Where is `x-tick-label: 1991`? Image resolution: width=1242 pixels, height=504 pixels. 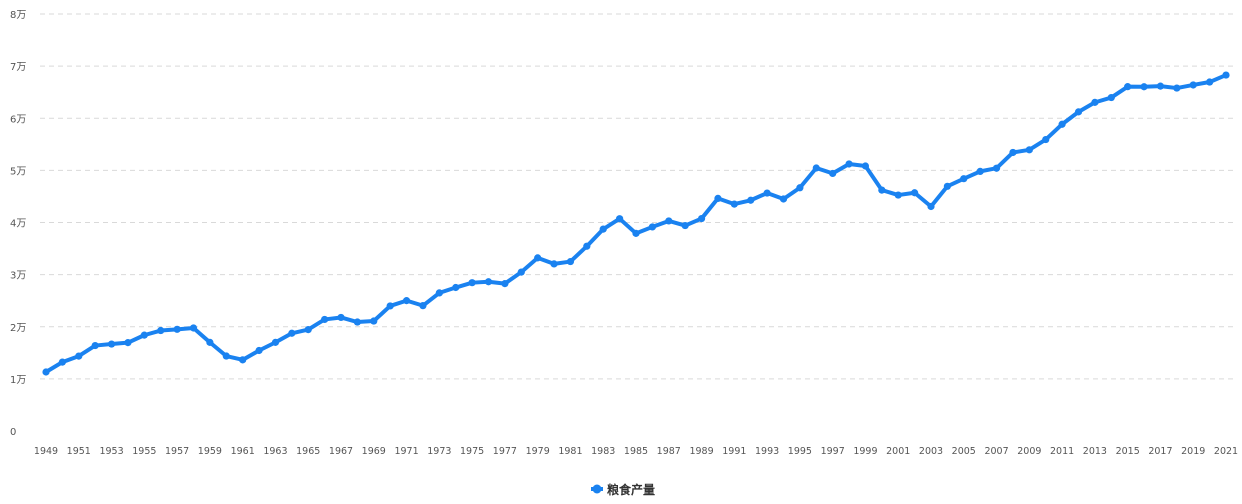 x-tick-label: 1991 is located at coordinates (734, 451).